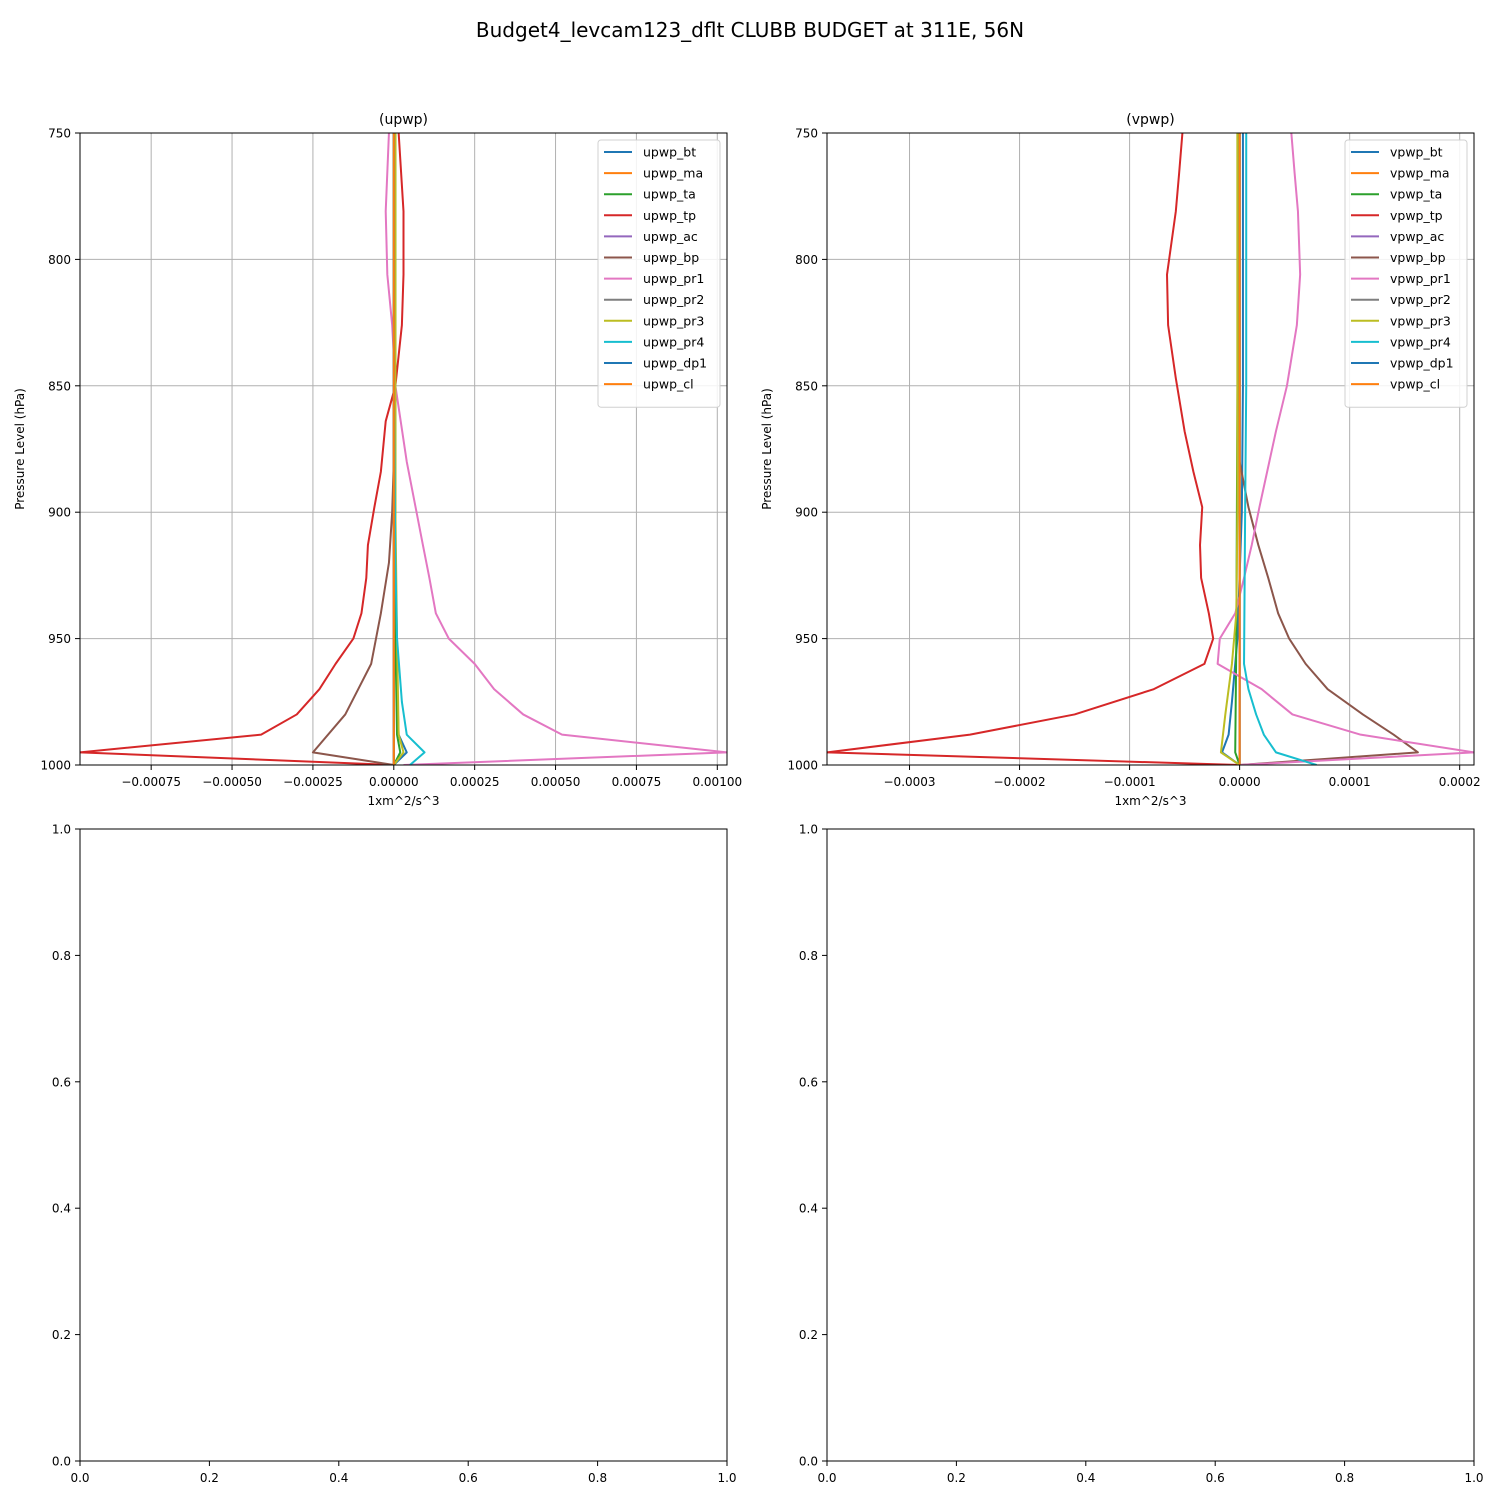  What do you see at coordinates (1422, 363) in the screenshot?
I see `legend-label-vpwp_dp1: vpwp_dp1` at bounding box center [1422, 363].